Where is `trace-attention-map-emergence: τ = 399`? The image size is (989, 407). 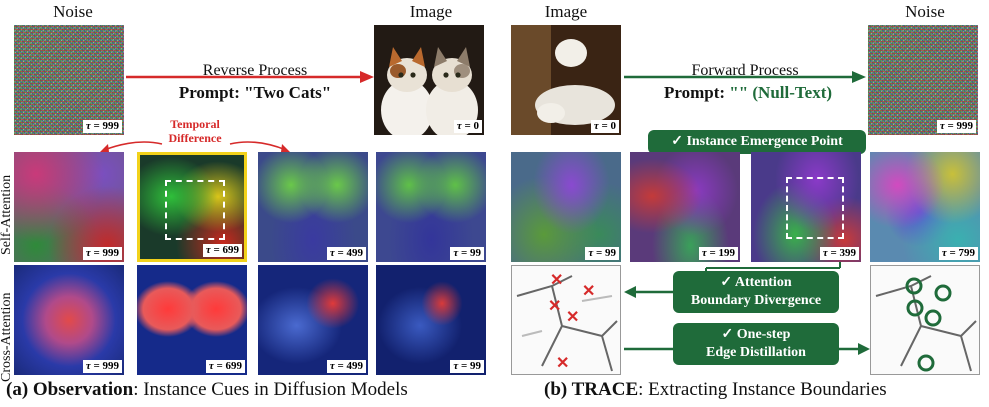 trace-attention-map-emergence: τ = 399 is located at coordinates (806, 207).